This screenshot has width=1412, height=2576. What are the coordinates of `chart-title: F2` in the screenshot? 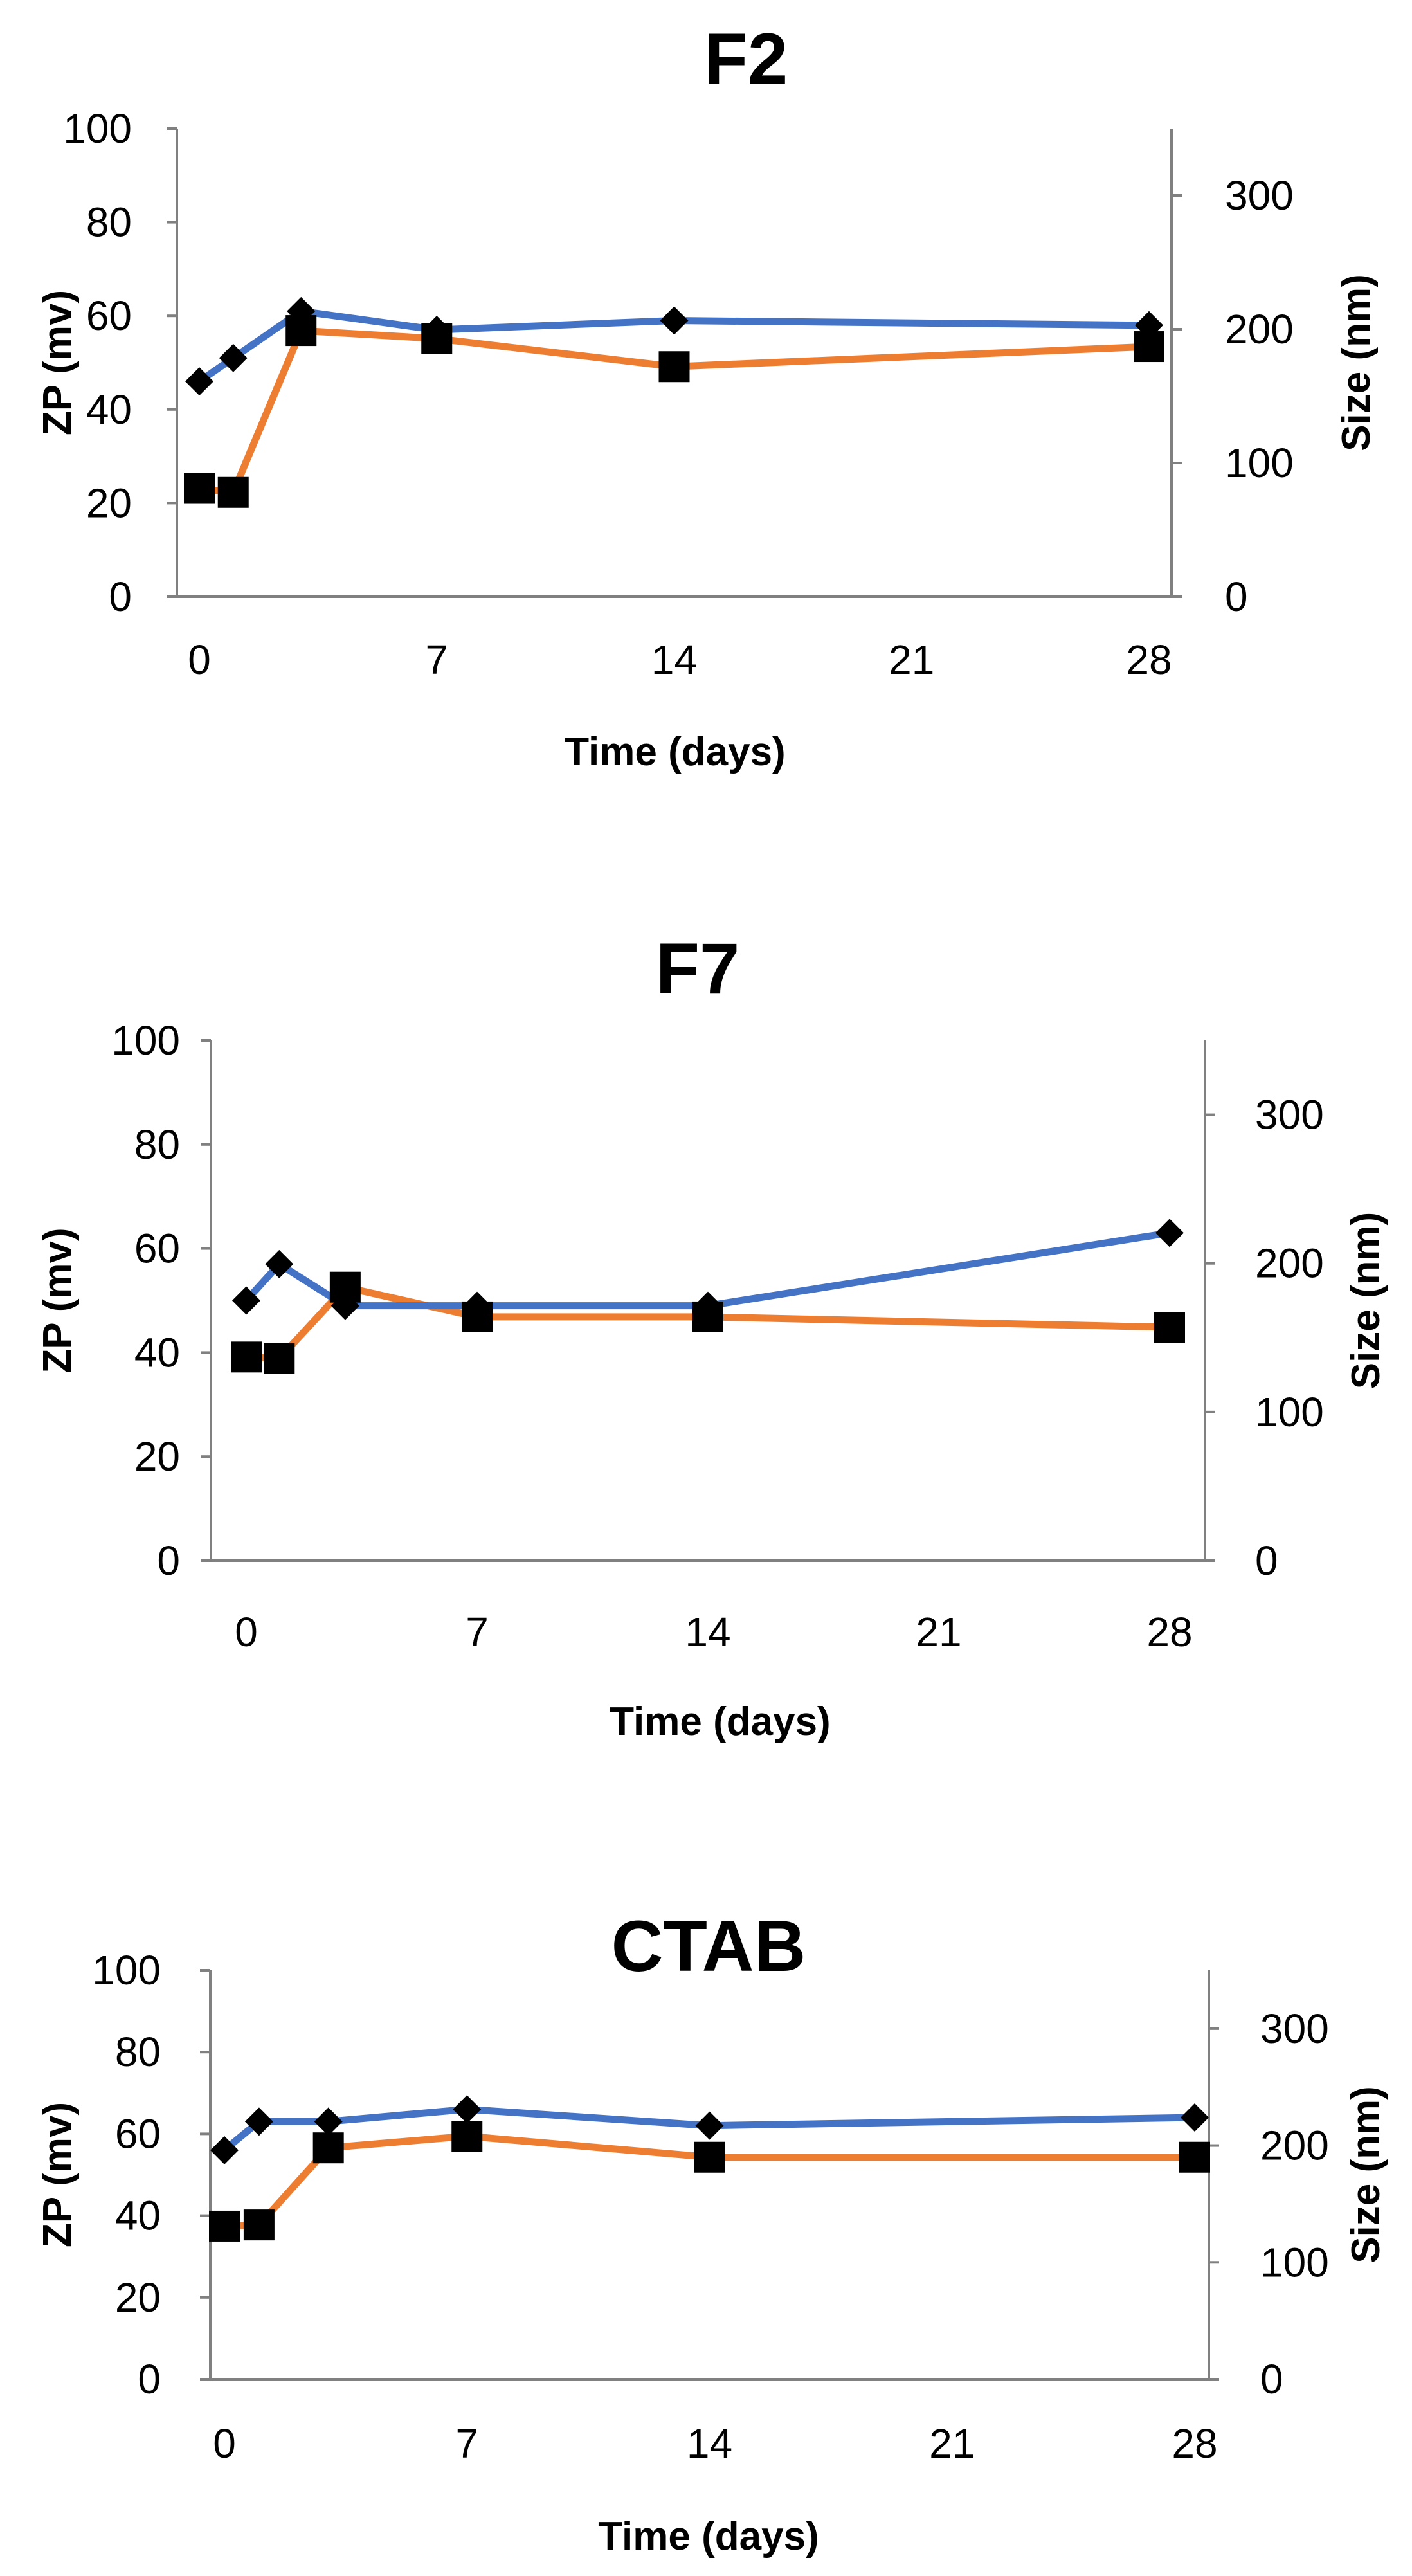 It's located at (746, 59).